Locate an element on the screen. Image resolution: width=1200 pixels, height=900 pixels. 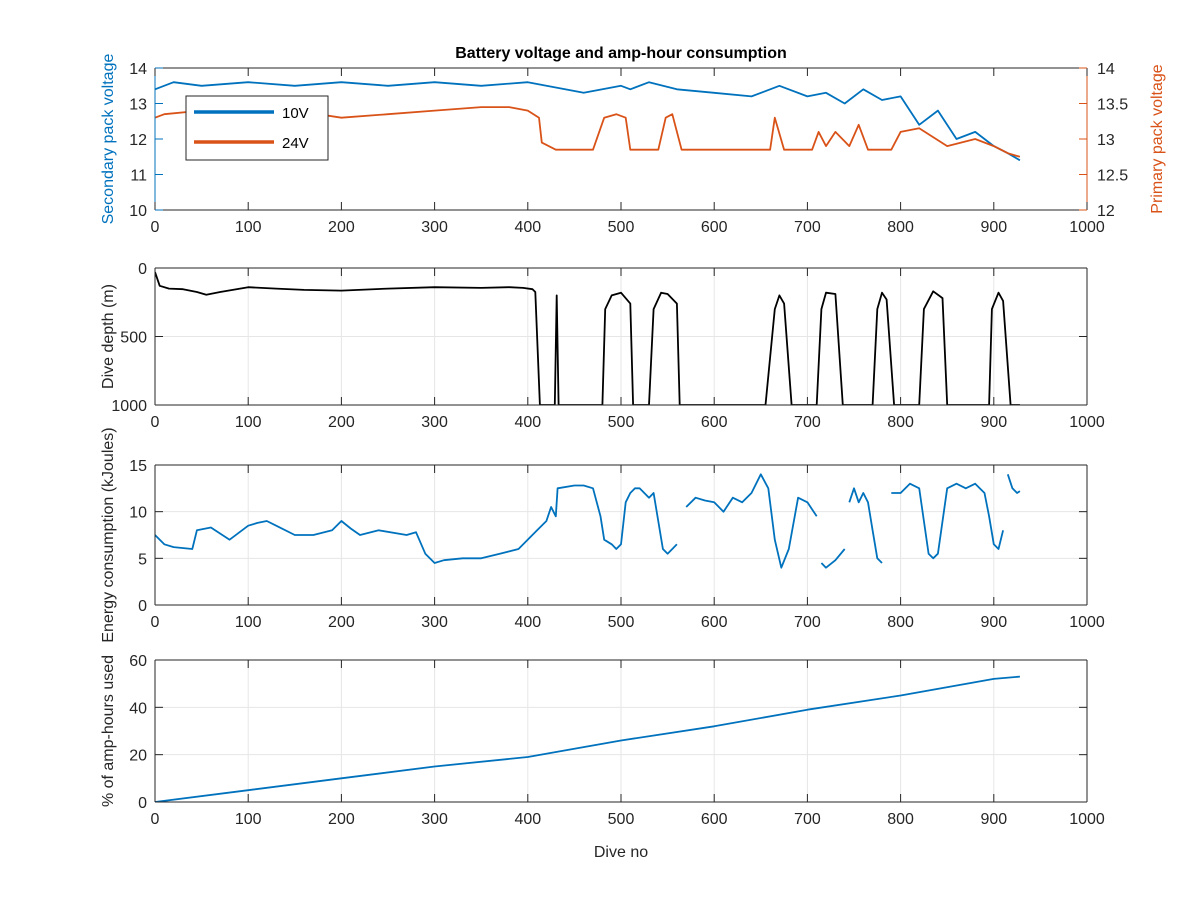
y-axis-label: Secondary pack voltage is located at coordinates (108, 139).